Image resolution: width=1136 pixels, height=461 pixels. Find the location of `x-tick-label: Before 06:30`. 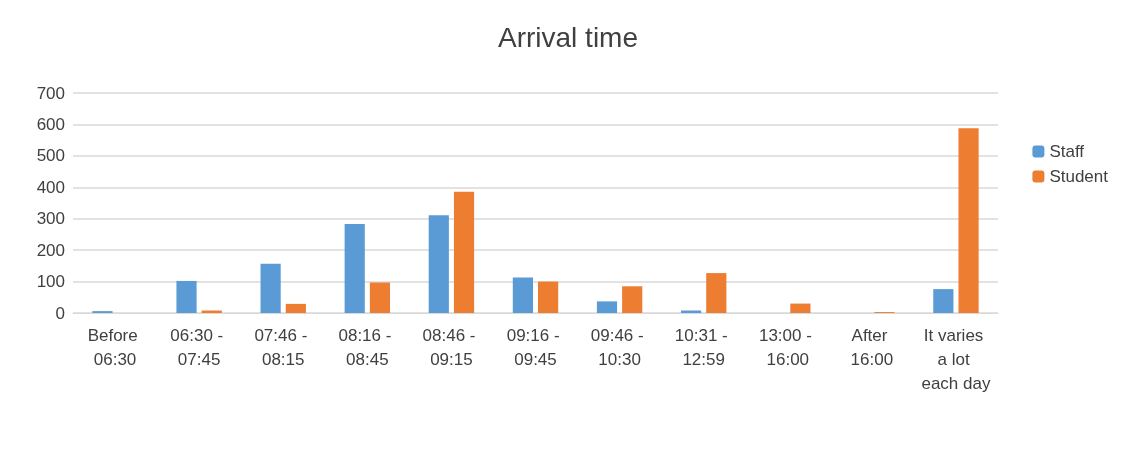

x-tick-label: Before 06:30 is located at coordinates (115, 347).